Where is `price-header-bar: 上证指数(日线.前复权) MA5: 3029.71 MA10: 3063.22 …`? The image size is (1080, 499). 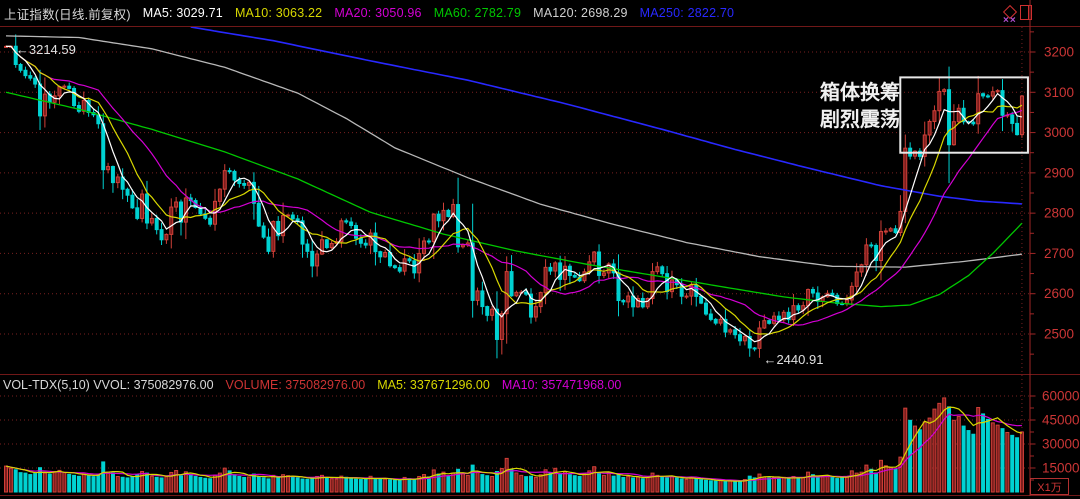 price-header-bar: 上证指数(日线.前复权) MA5: 3029.71 MA10: 3063.22 … is located at coordinates (369, 13).